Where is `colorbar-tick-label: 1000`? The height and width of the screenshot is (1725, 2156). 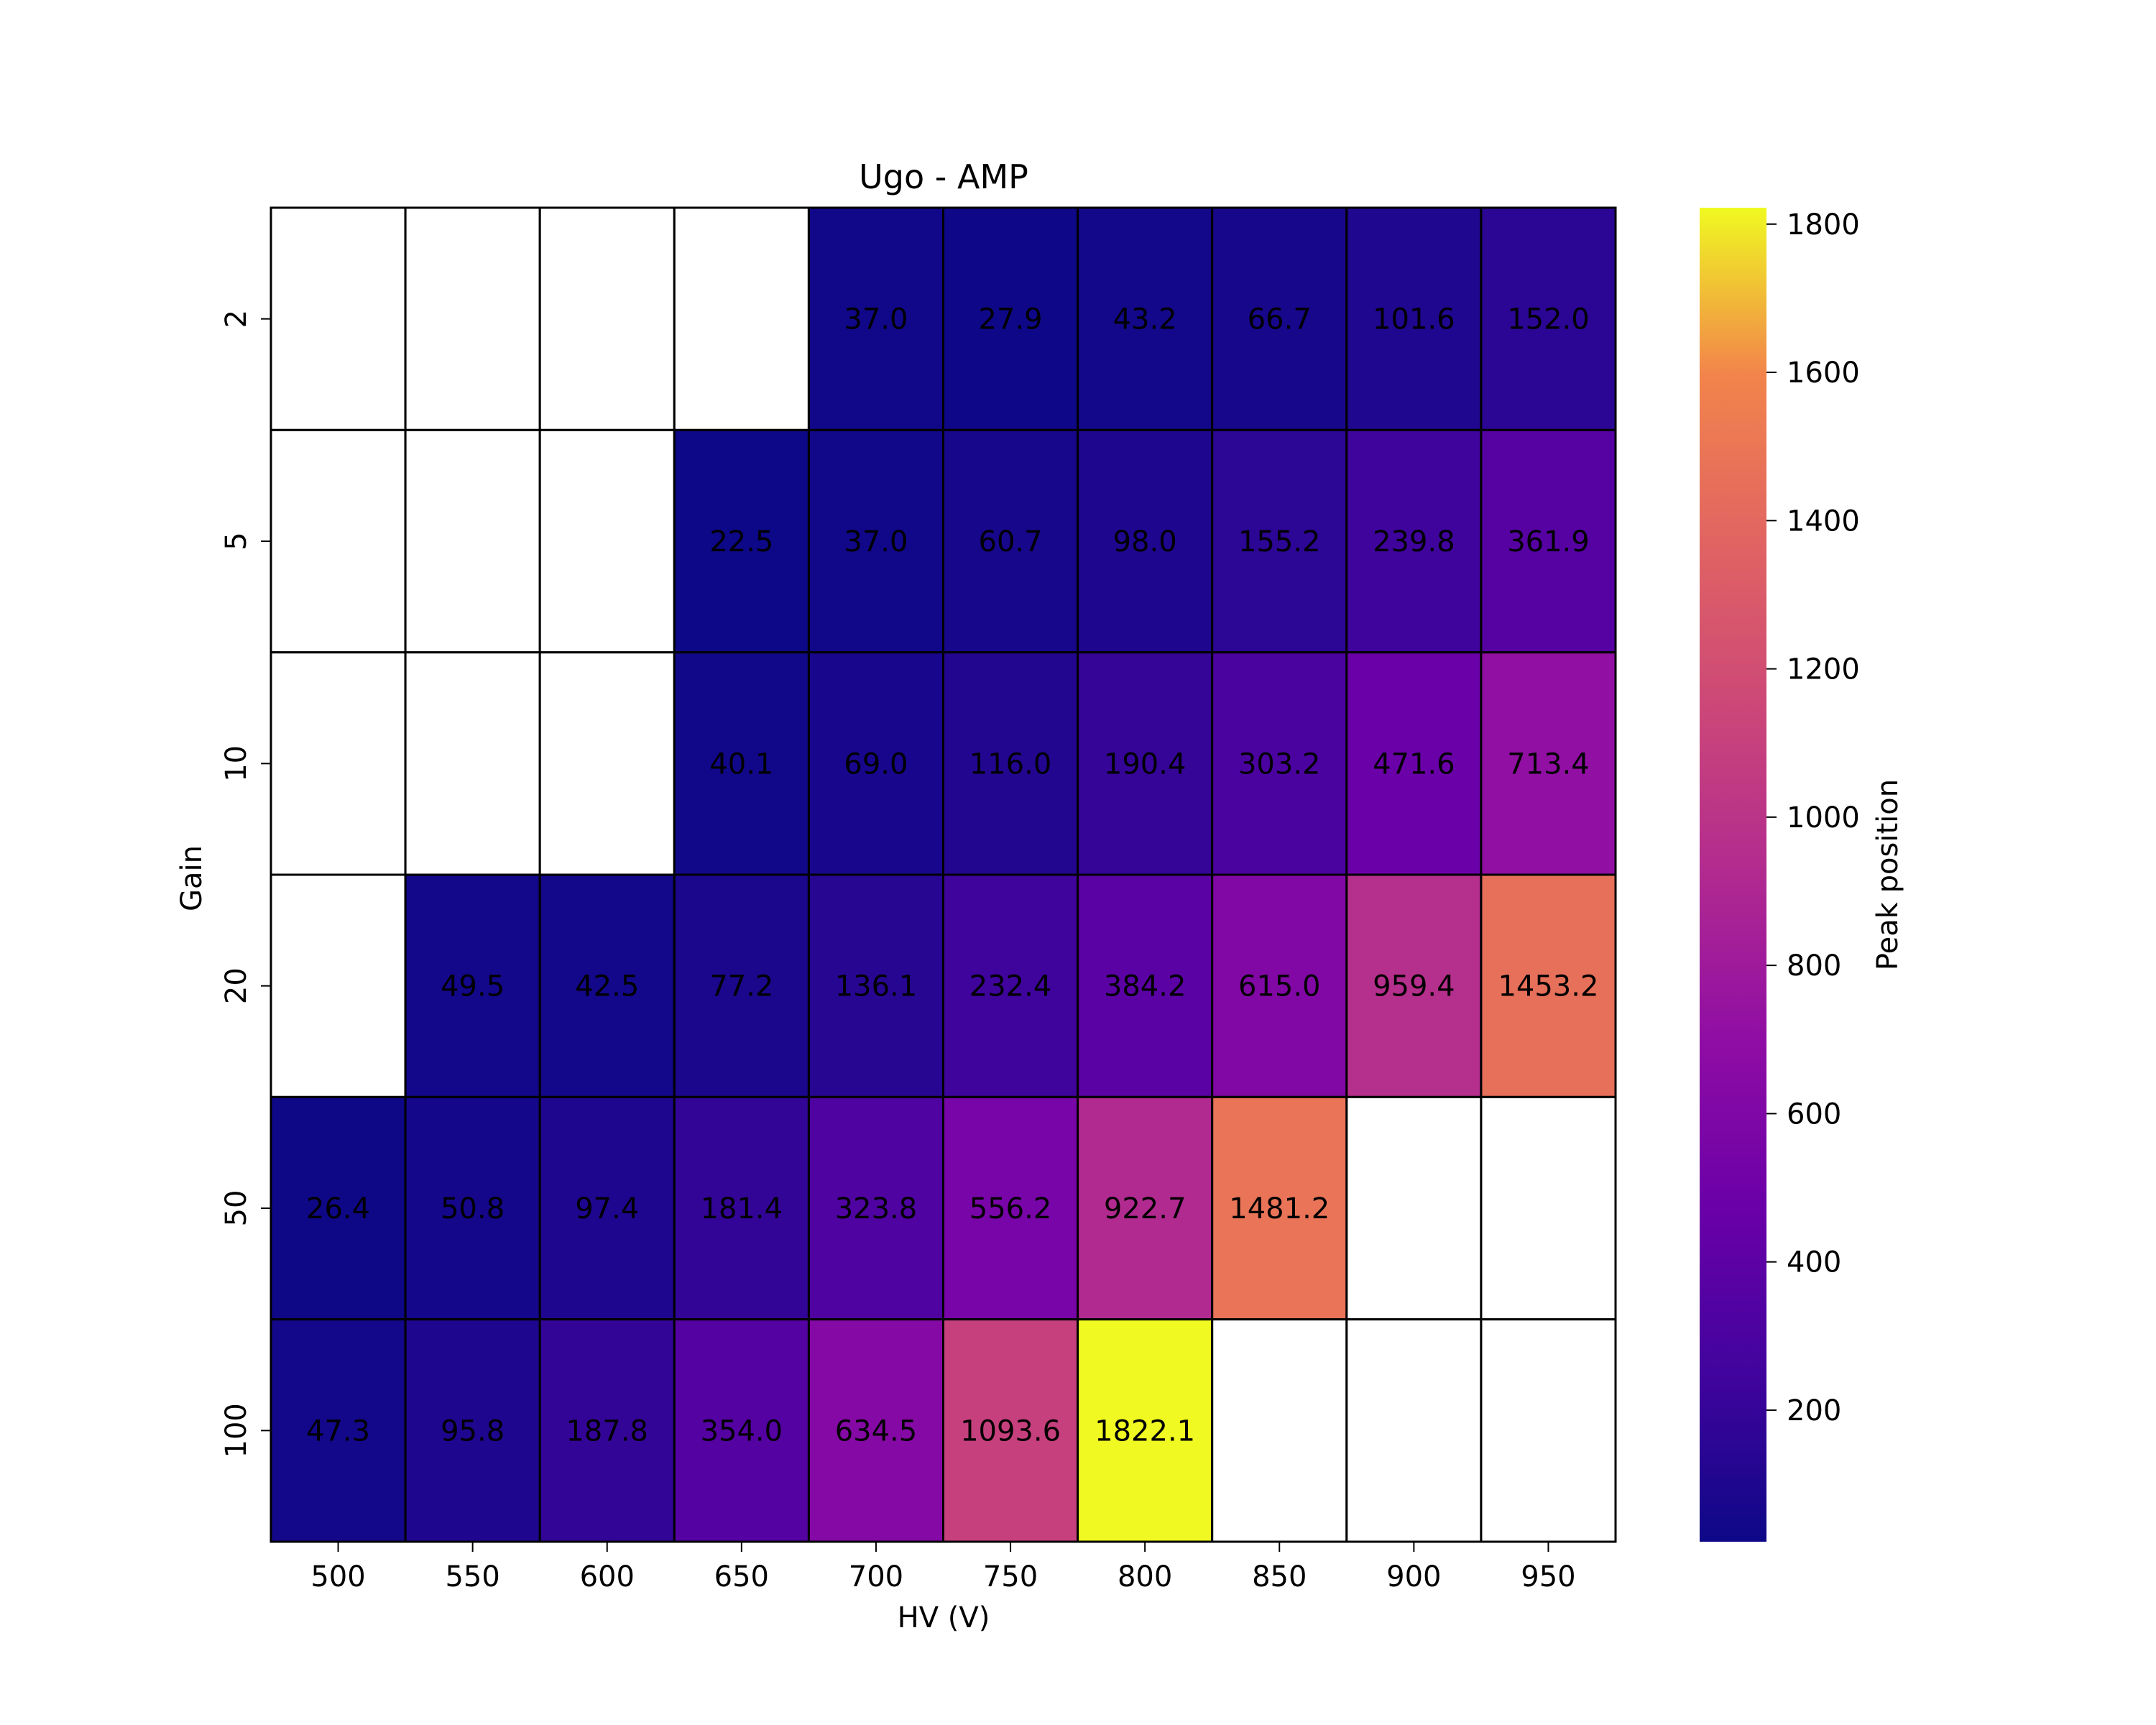 colorbar-tick-label: 1000 is located at coordinates (1824, 817).